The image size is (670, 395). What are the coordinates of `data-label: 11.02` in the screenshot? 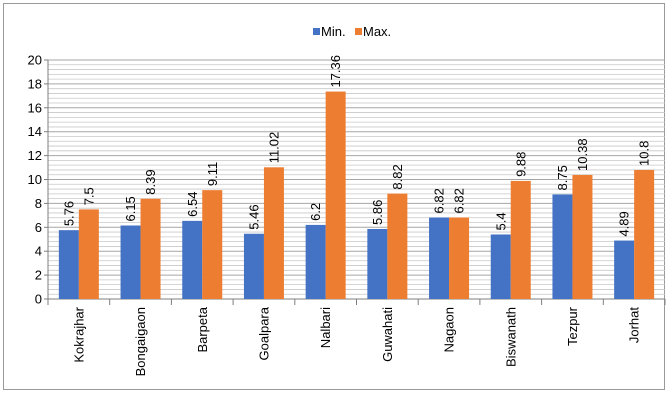 It's located at (273, 148).